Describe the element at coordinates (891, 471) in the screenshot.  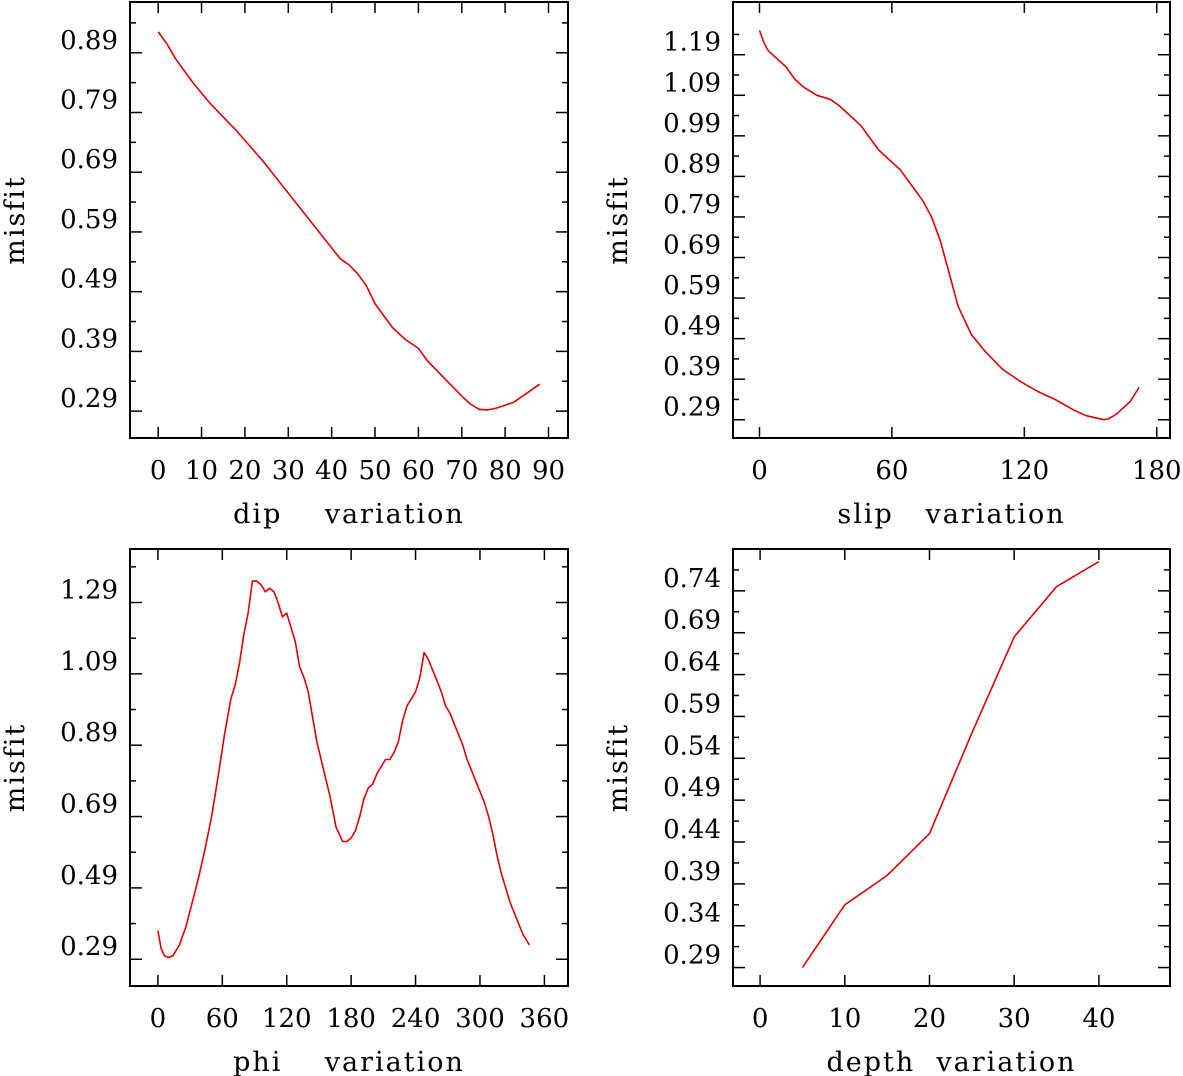
I see `slip-x-tick-label: 60` at that location.